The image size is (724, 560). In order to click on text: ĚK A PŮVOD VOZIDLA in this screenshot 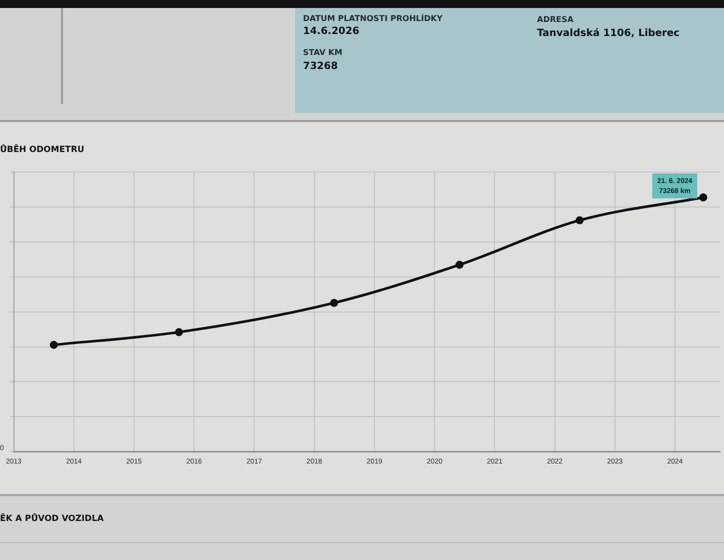, I will do `click(52, 519)`.